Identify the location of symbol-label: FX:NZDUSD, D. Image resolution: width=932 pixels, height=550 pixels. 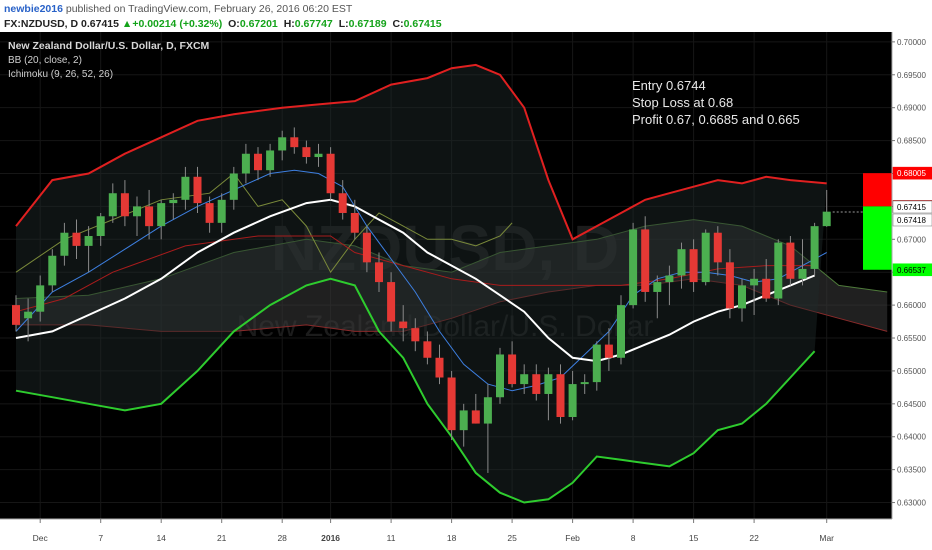
(41, 24).